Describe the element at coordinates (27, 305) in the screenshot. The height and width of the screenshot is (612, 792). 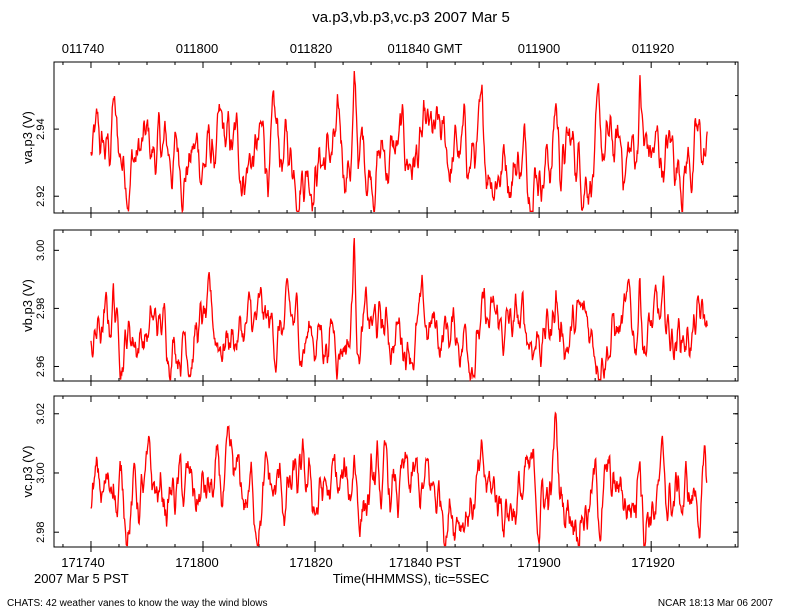
I see `y-axis-label: vb.p3 (V)` at that location.